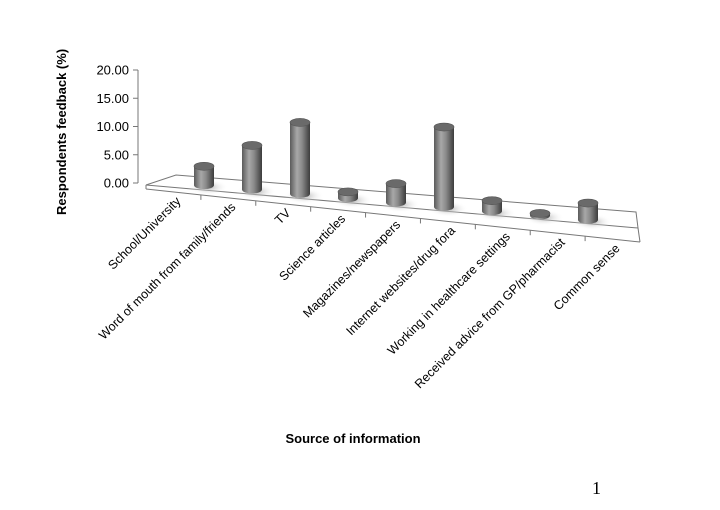 Image resolution: width=720 pixels, height=510 pixels. Describe the element at coordinates (61, 132) in the screenshot. I see `y-axis-title: Respondents feedback (%)` at that location.